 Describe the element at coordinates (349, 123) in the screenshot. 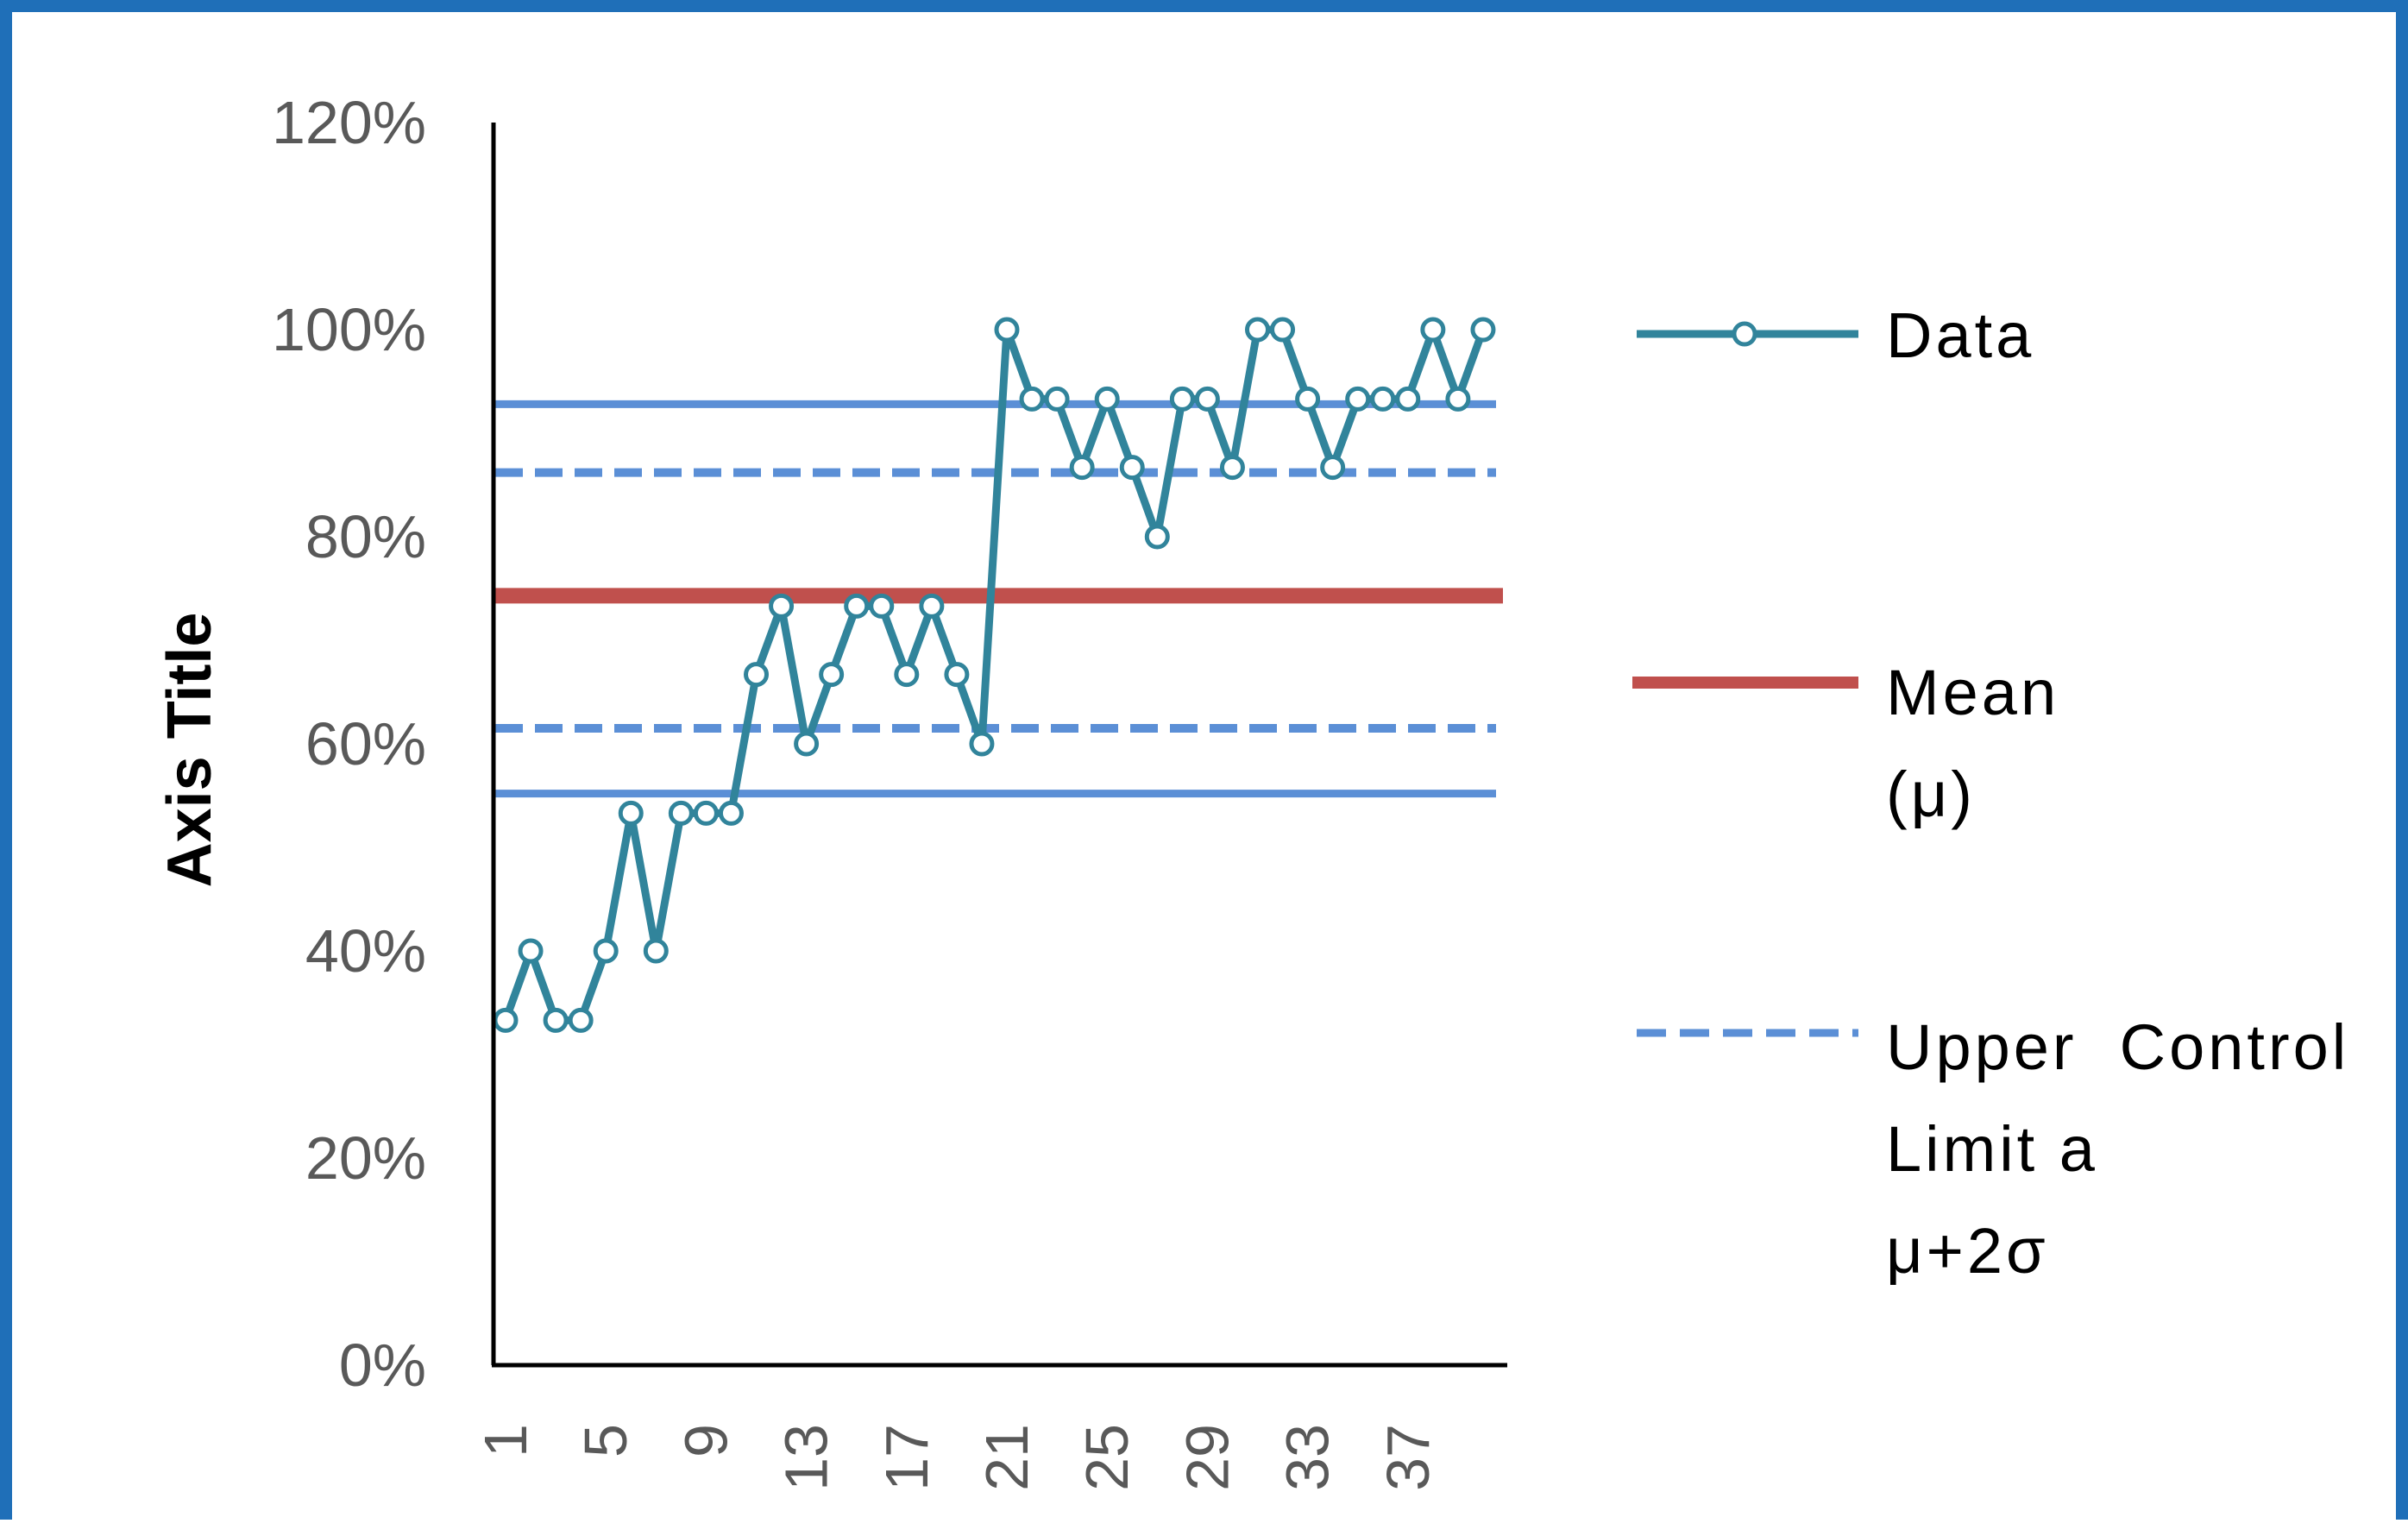

I see `y-tick-label: 120%` at that location.